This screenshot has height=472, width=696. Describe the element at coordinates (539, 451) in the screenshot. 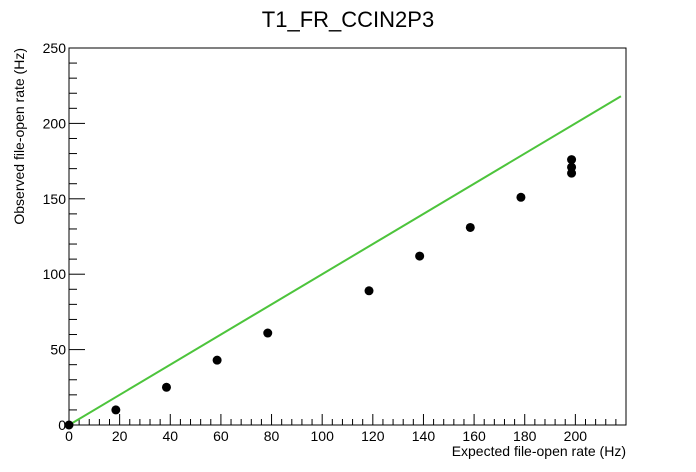

I see `x-axis-label: Expected file-open rate (Hz)` at that location.